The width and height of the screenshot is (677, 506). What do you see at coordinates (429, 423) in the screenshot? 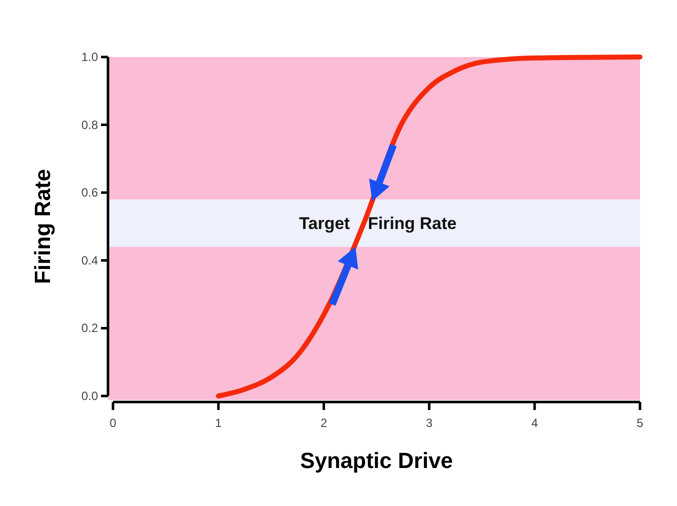
I see `x-tick-label: 3` at bounding box center [429, 423].